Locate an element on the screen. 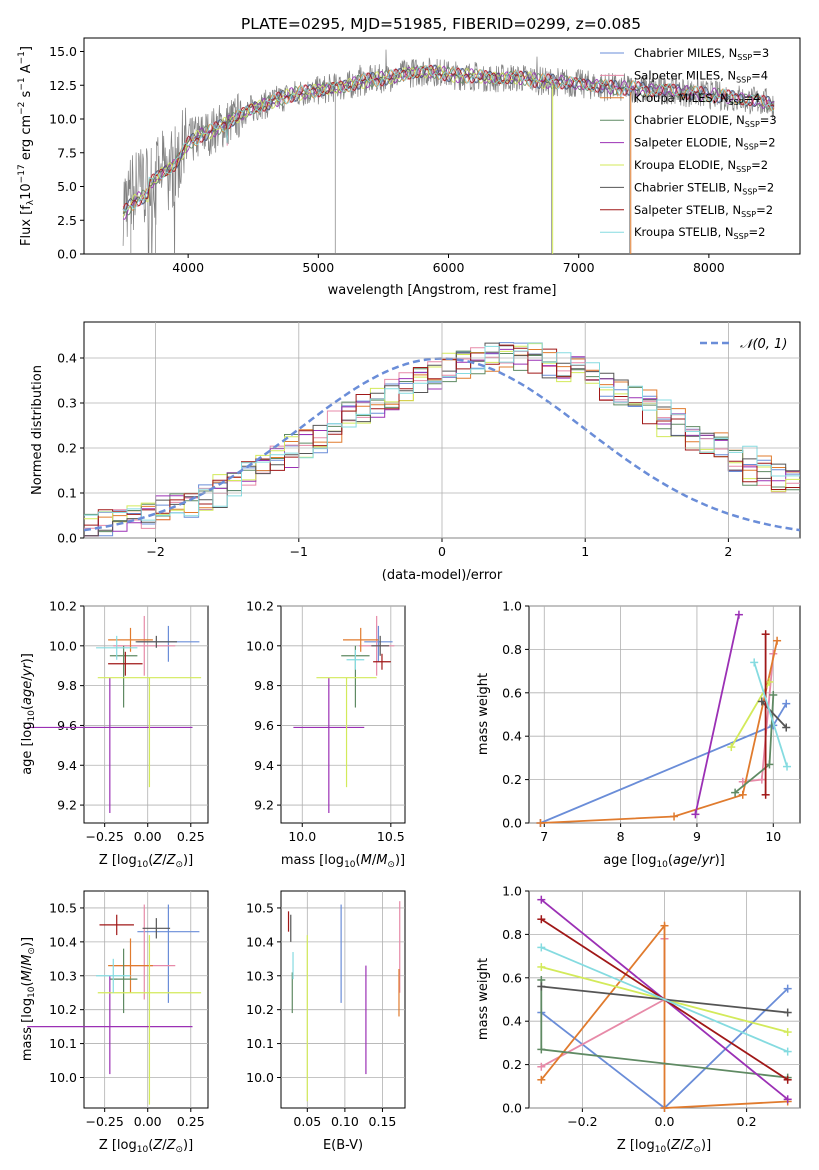 The height and width of the screenshot is (1170, 819). age-vs-z-plot: −0.25 0.00 0.25 9.2 9.4 9.6 9.8 10.0 10.2 is located at coordinates (117, 721).